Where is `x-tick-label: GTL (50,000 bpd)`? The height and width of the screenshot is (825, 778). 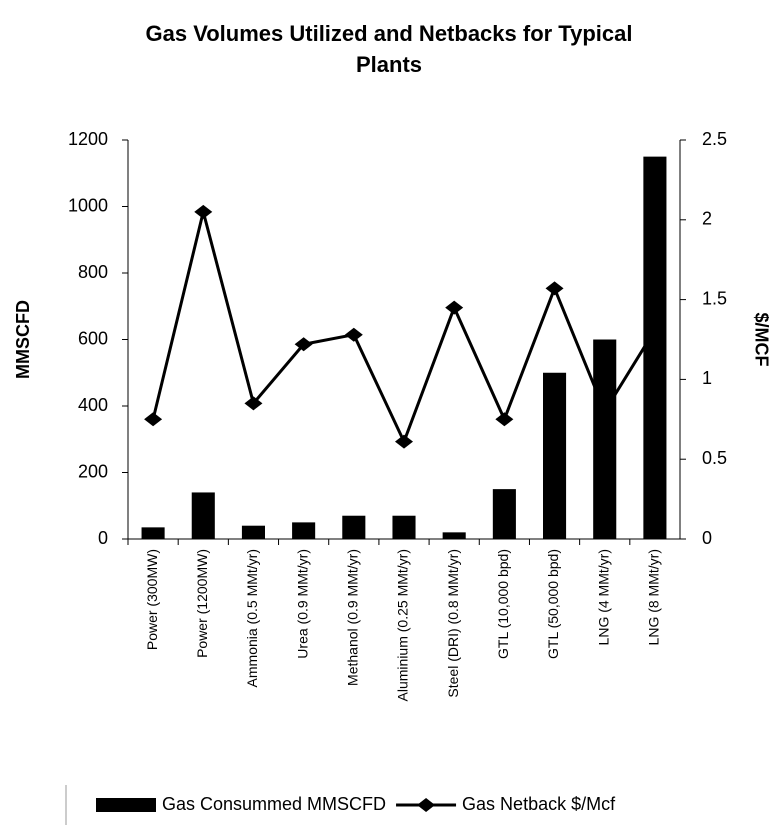 x-tick-label: GTL (50,000 bpd) is located at coordinates (553, 604).